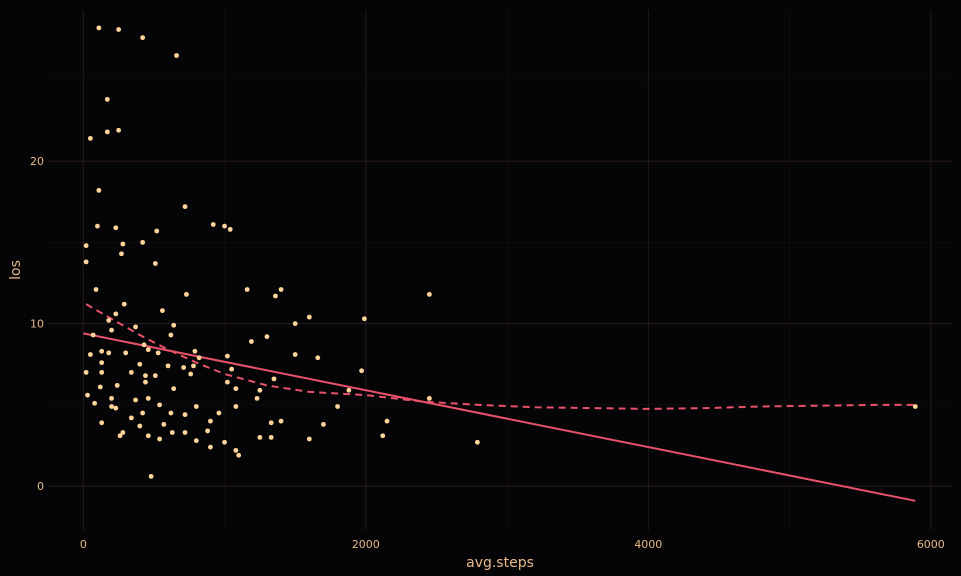 The width and height of the screenshot is (961, 576). Describe the element at coordinates (16, 270) in the screenshot. I see `y-axis-title: los` at that location.